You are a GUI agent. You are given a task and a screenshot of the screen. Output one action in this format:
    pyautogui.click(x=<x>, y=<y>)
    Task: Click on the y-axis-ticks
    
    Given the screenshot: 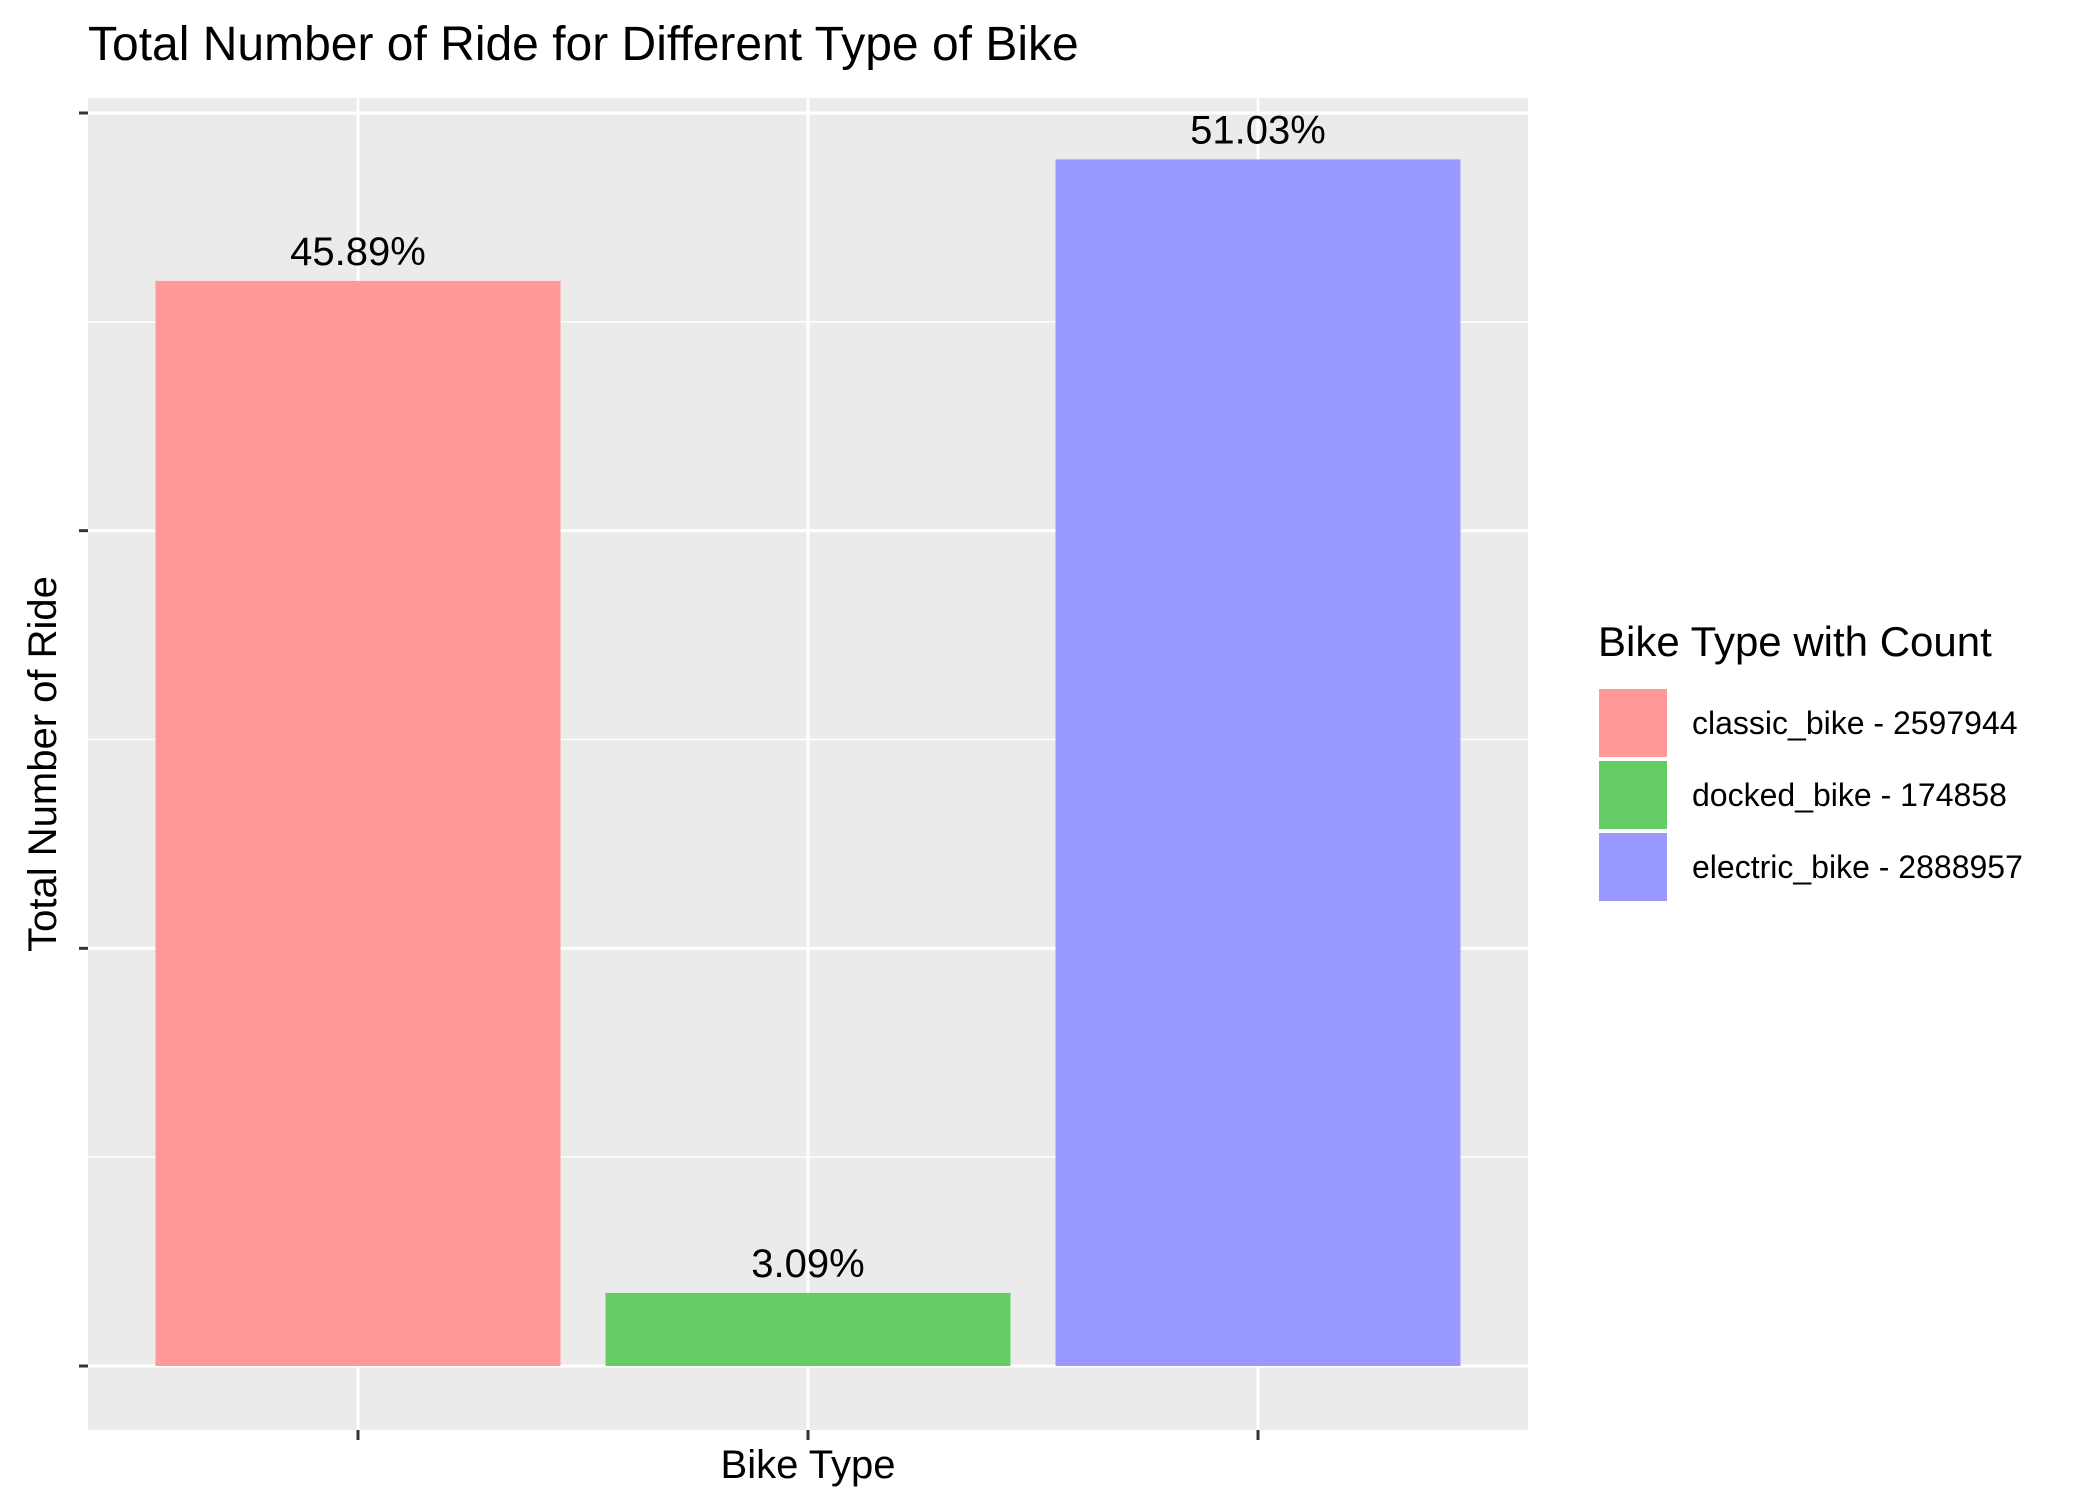 What is the action you would take?
    pyautogui.click(x=83, y=739)
    